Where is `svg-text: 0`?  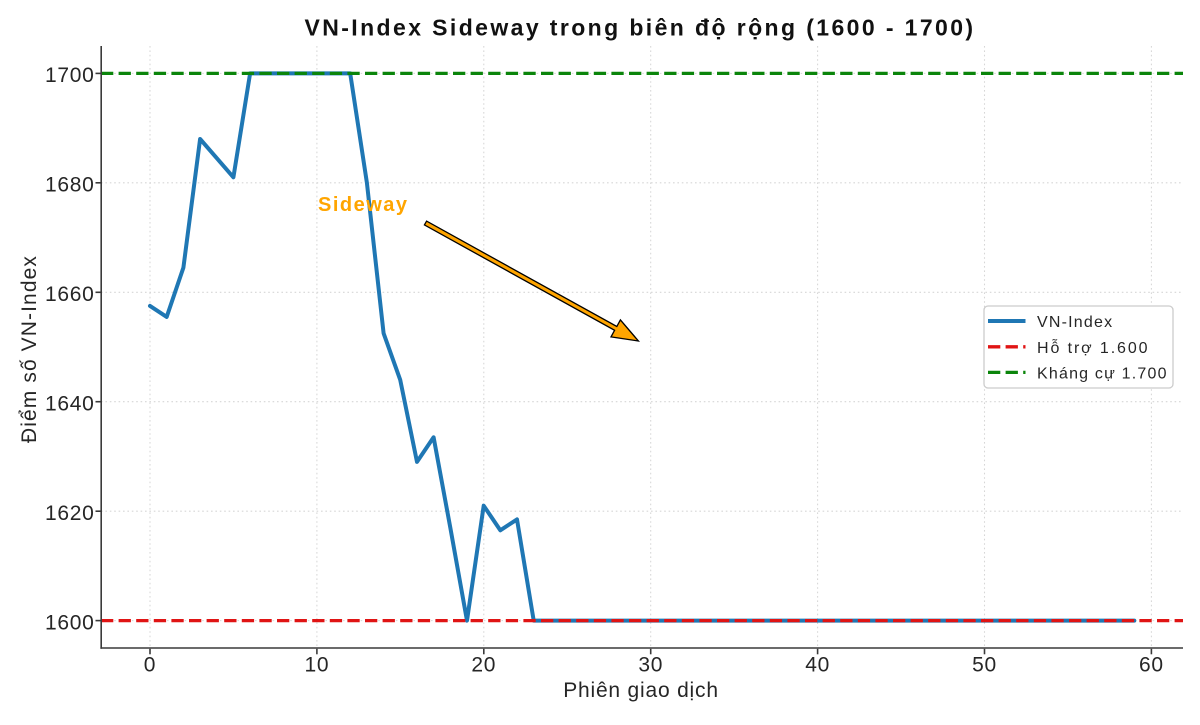
svg-text: 0 is located at coordinates (150, 665).